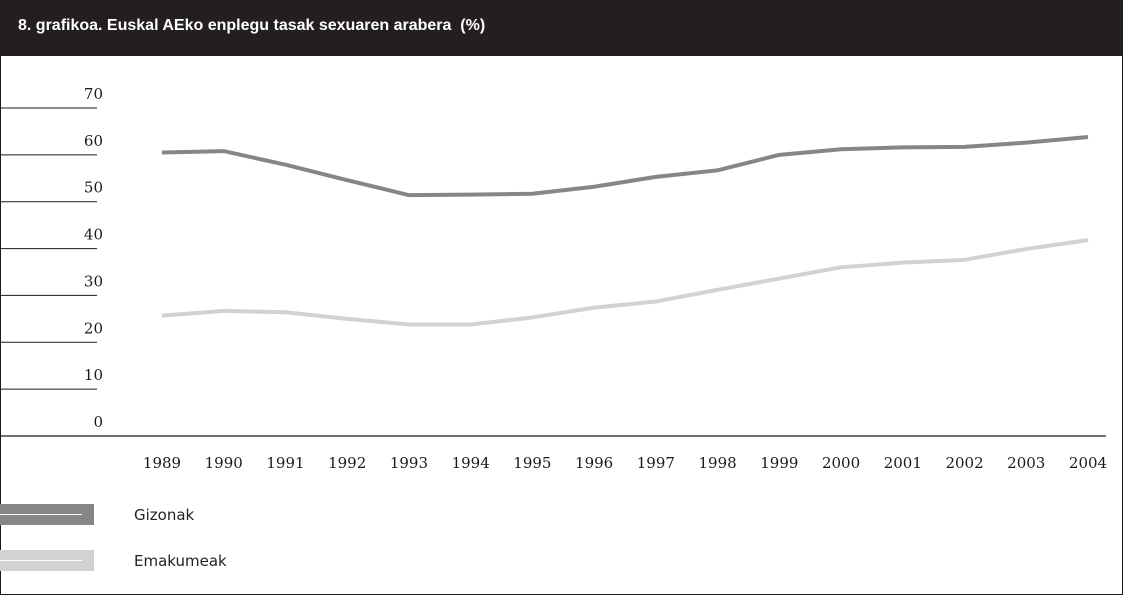 The height and width of the screenshot is (596, 1123). I want to click on x-tick-label: 1995, so click(532, 463).